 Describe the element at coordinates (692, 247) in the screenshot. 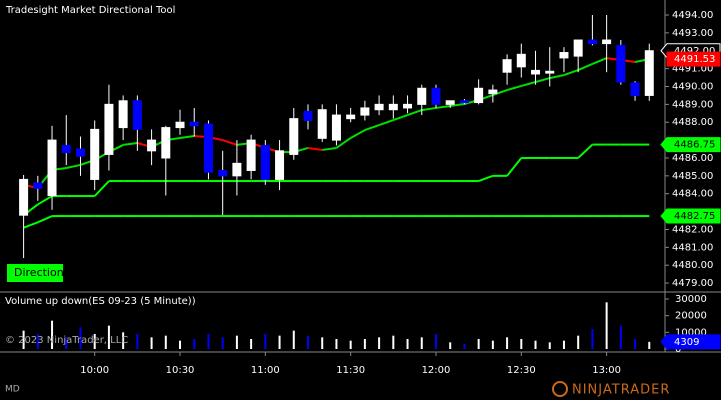

I see `y-tick-label: 4481.00` at that location.